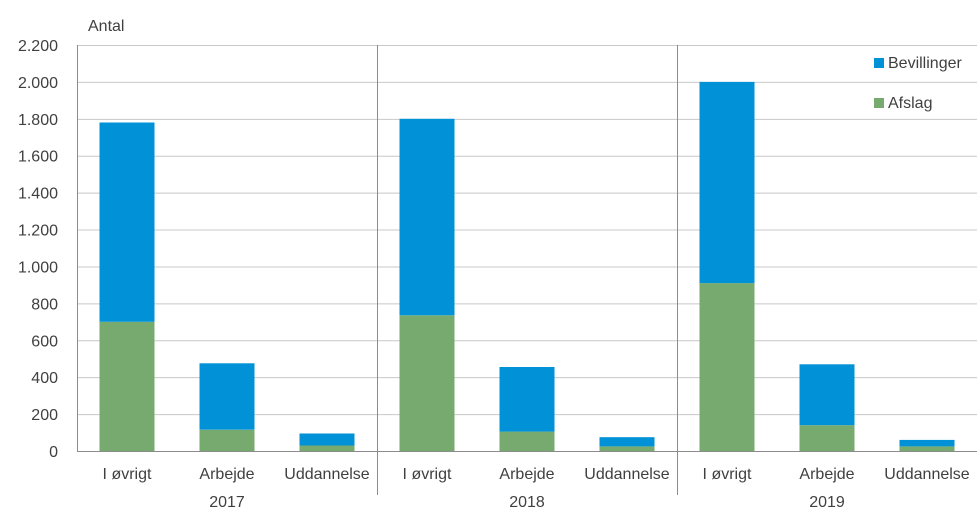 This screenshot has height=515, width=977. What do you see at coordinates (38, 157) in the screenshot?
I see `y-tick-label: 1.600` at bounding box center [38, 157].